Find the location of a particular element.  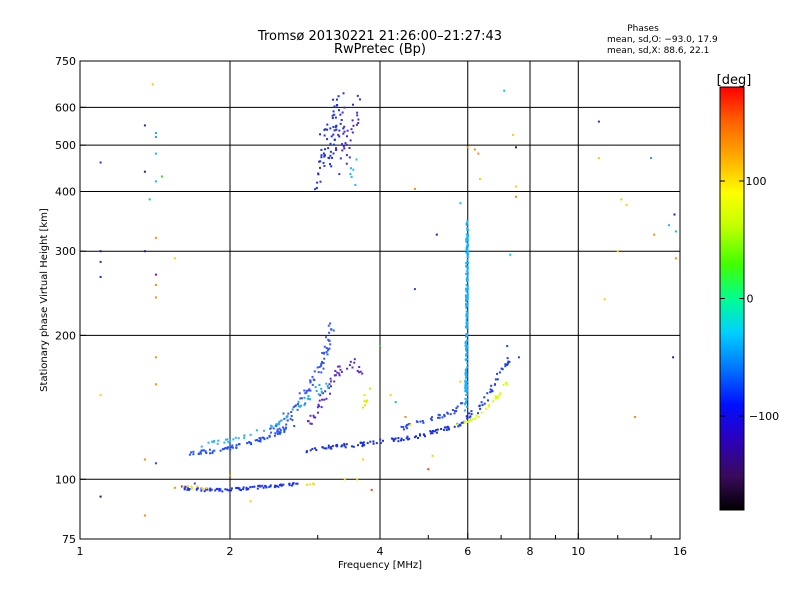

x-tick-label: 10 is located at coordinates (578, 551).